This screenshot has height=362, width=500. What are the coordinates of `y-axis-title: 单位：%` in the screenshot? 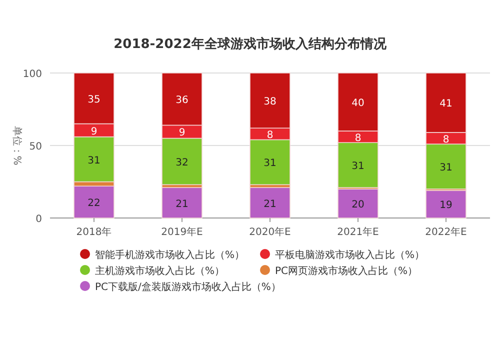 It's located at (17, 146).